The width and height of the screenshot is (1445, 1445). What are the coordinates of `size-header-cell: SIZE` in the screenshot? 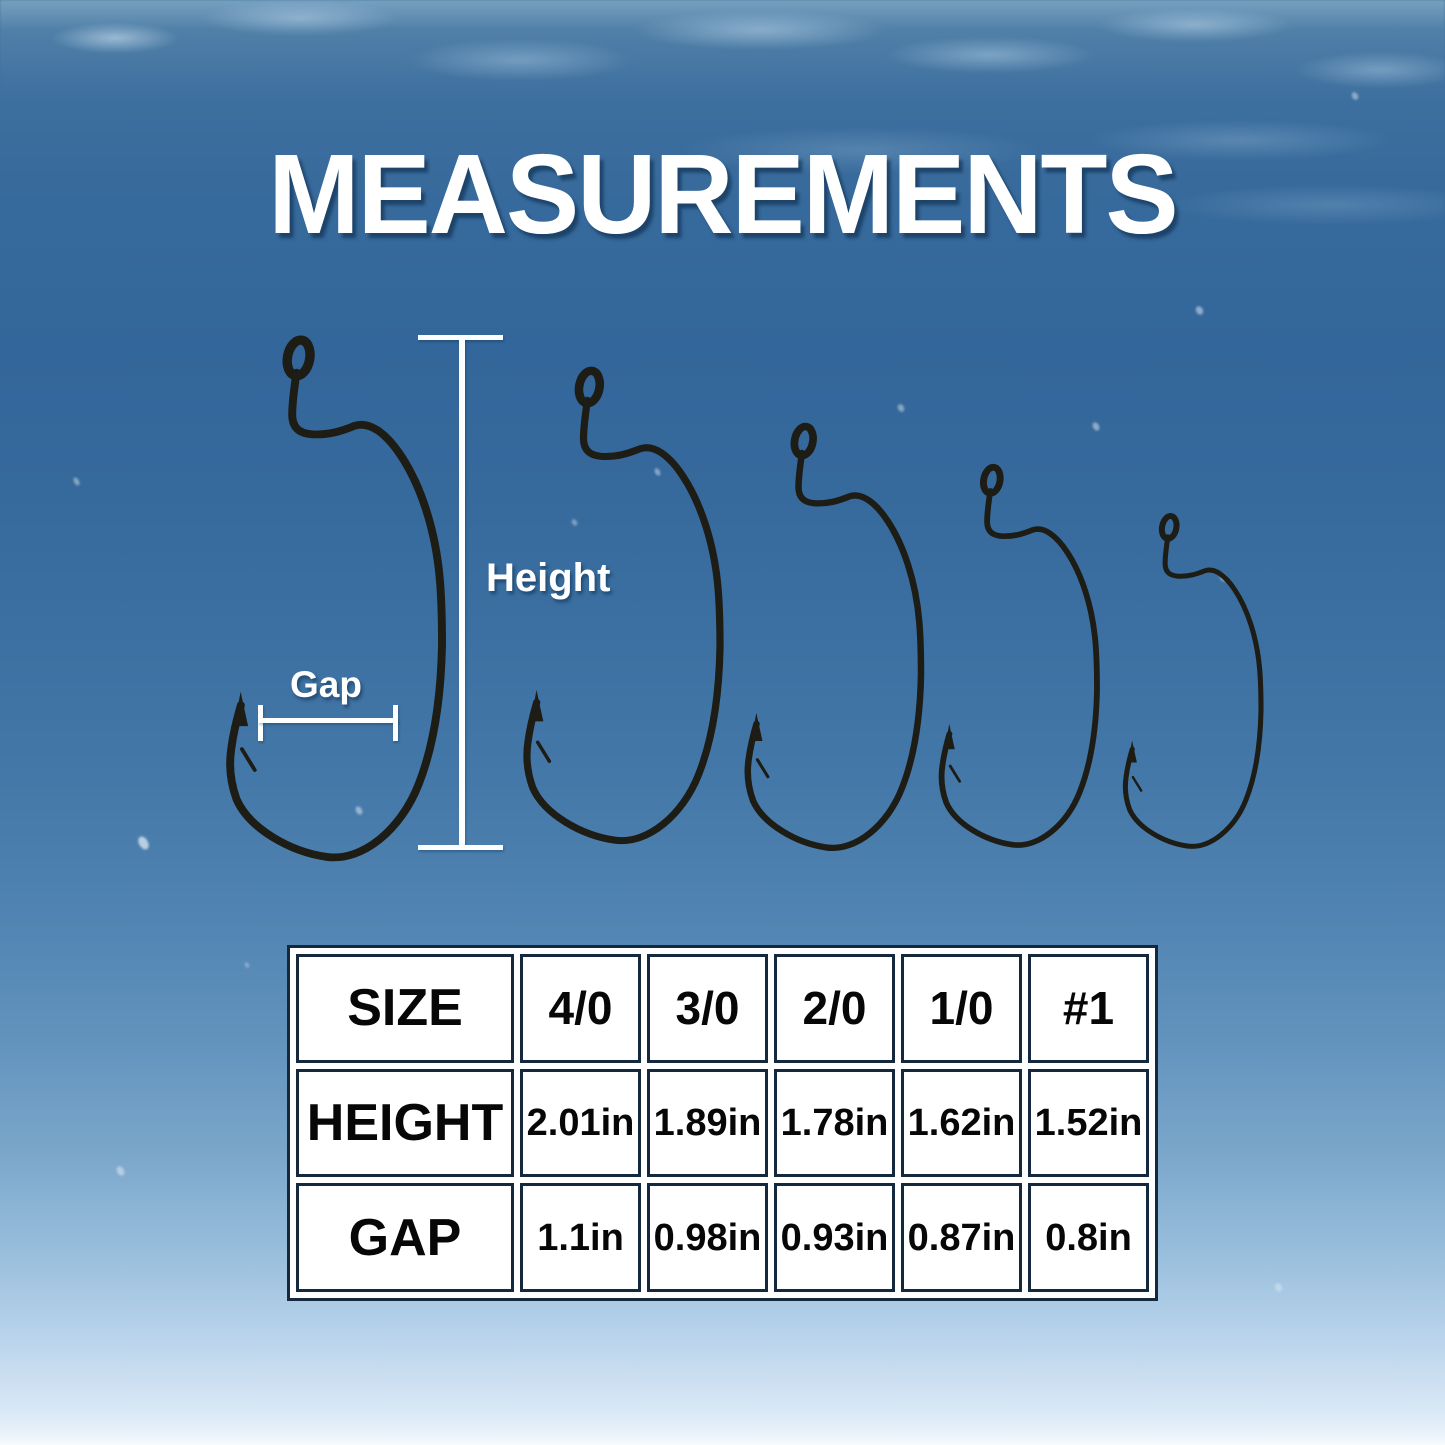 It's located at (405, 1008).